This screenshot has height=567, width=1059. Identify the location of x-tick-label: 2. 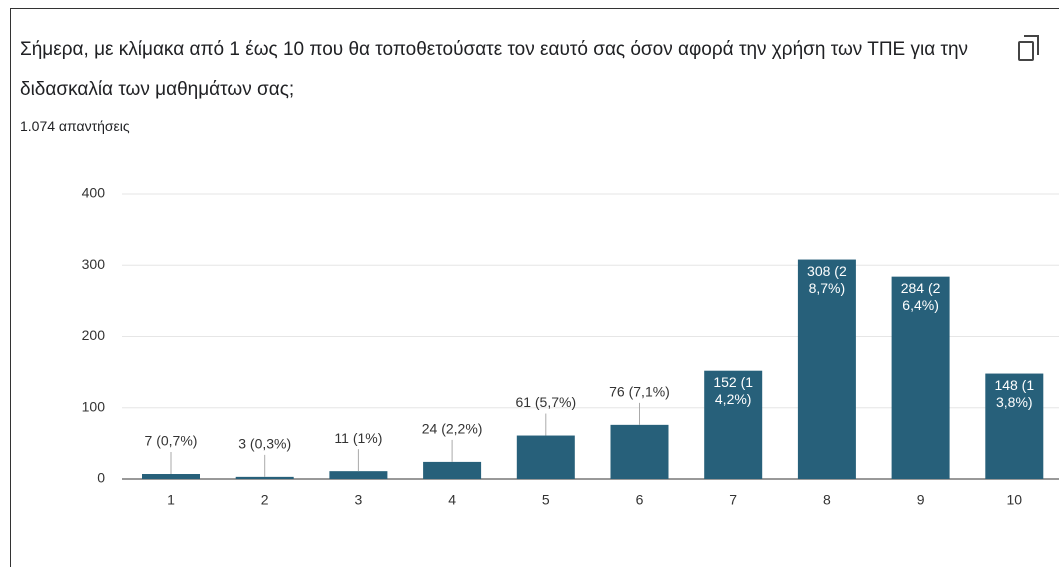
(265, 500).